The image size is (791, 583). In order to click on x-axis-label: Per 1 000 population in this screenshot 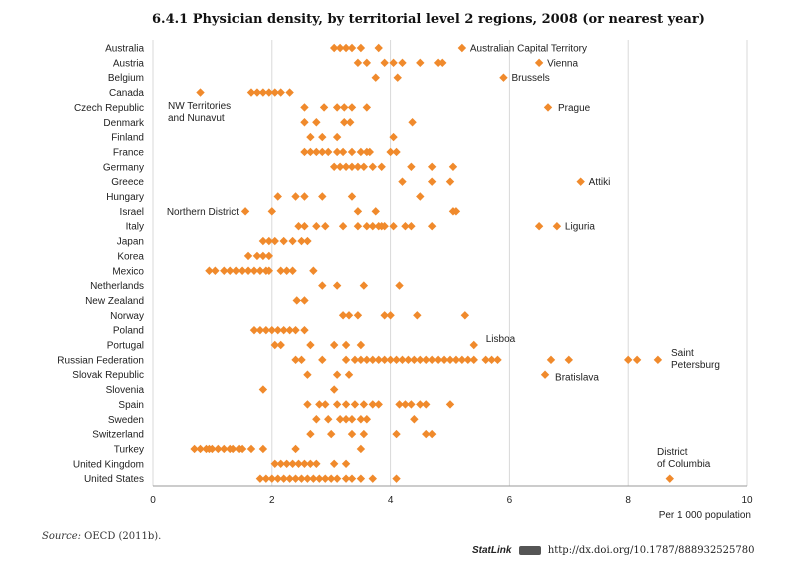, I will do `click(705, 515)`.